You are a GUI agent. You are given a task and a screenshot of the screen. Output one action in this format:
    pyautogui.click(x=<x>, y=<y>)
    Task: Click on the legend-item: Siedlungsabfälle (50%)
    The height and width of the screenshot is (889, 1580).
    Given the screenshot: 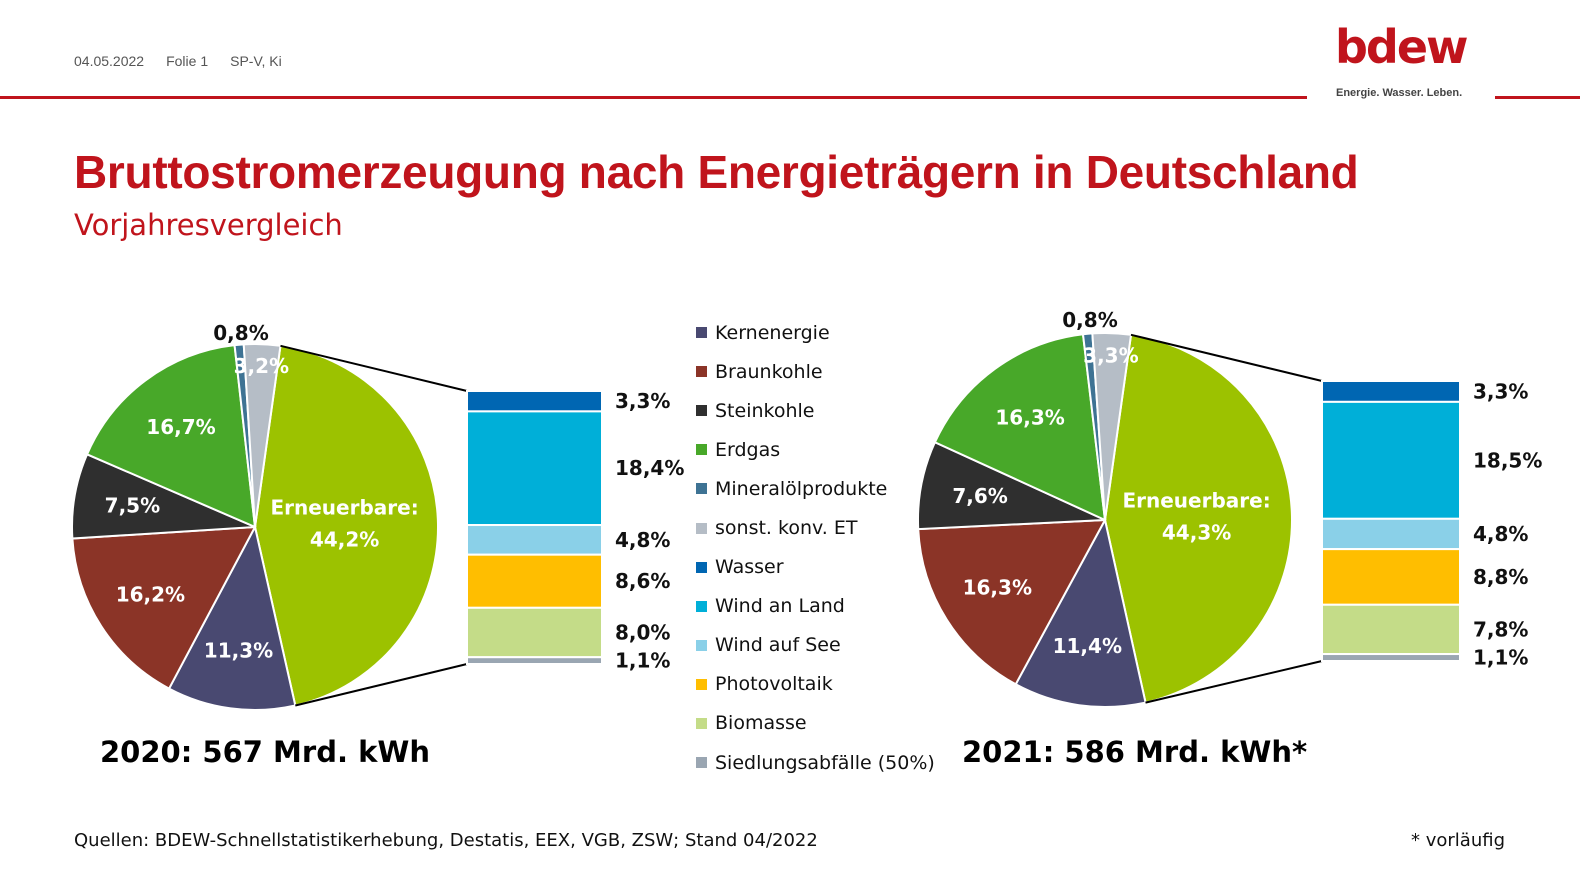 What is the action you would take?
    pyautogui.click(x=815, y=762)
    